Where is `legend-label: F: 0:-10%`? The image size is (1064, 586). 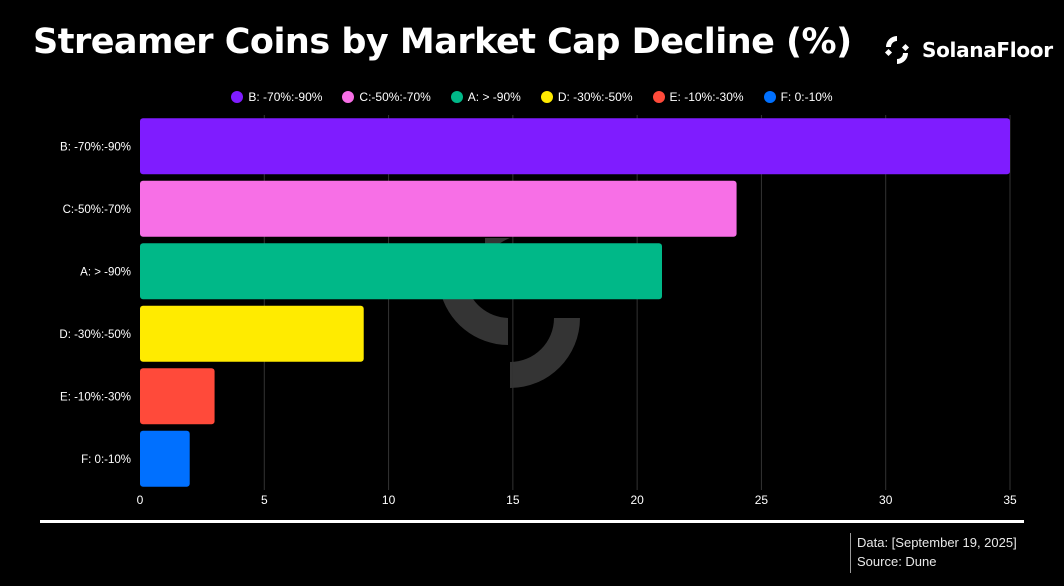 legend-label: F: 0:-10% is located at coordinates (806, 97).